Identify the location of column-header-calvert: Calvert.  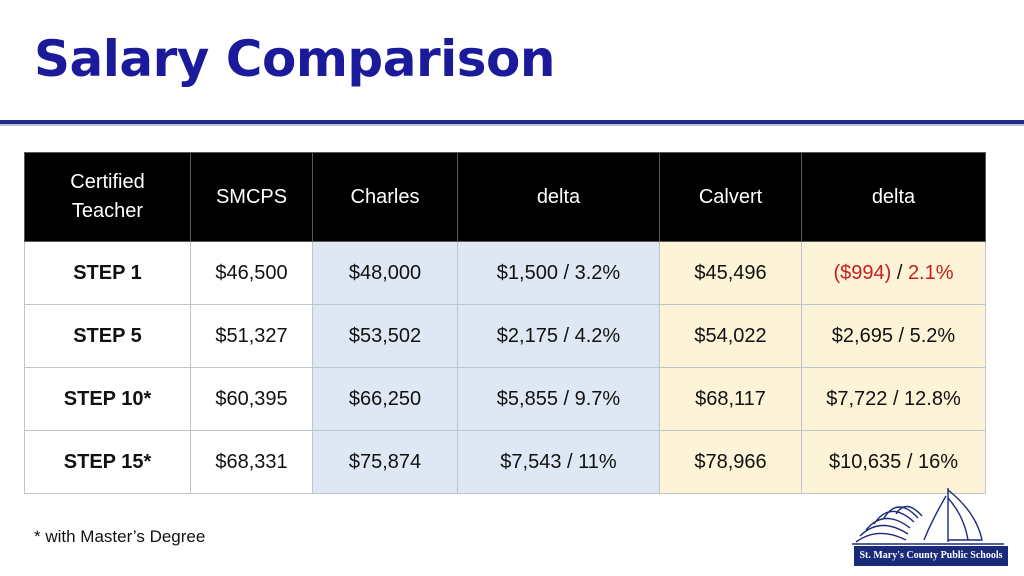
(730, 197).